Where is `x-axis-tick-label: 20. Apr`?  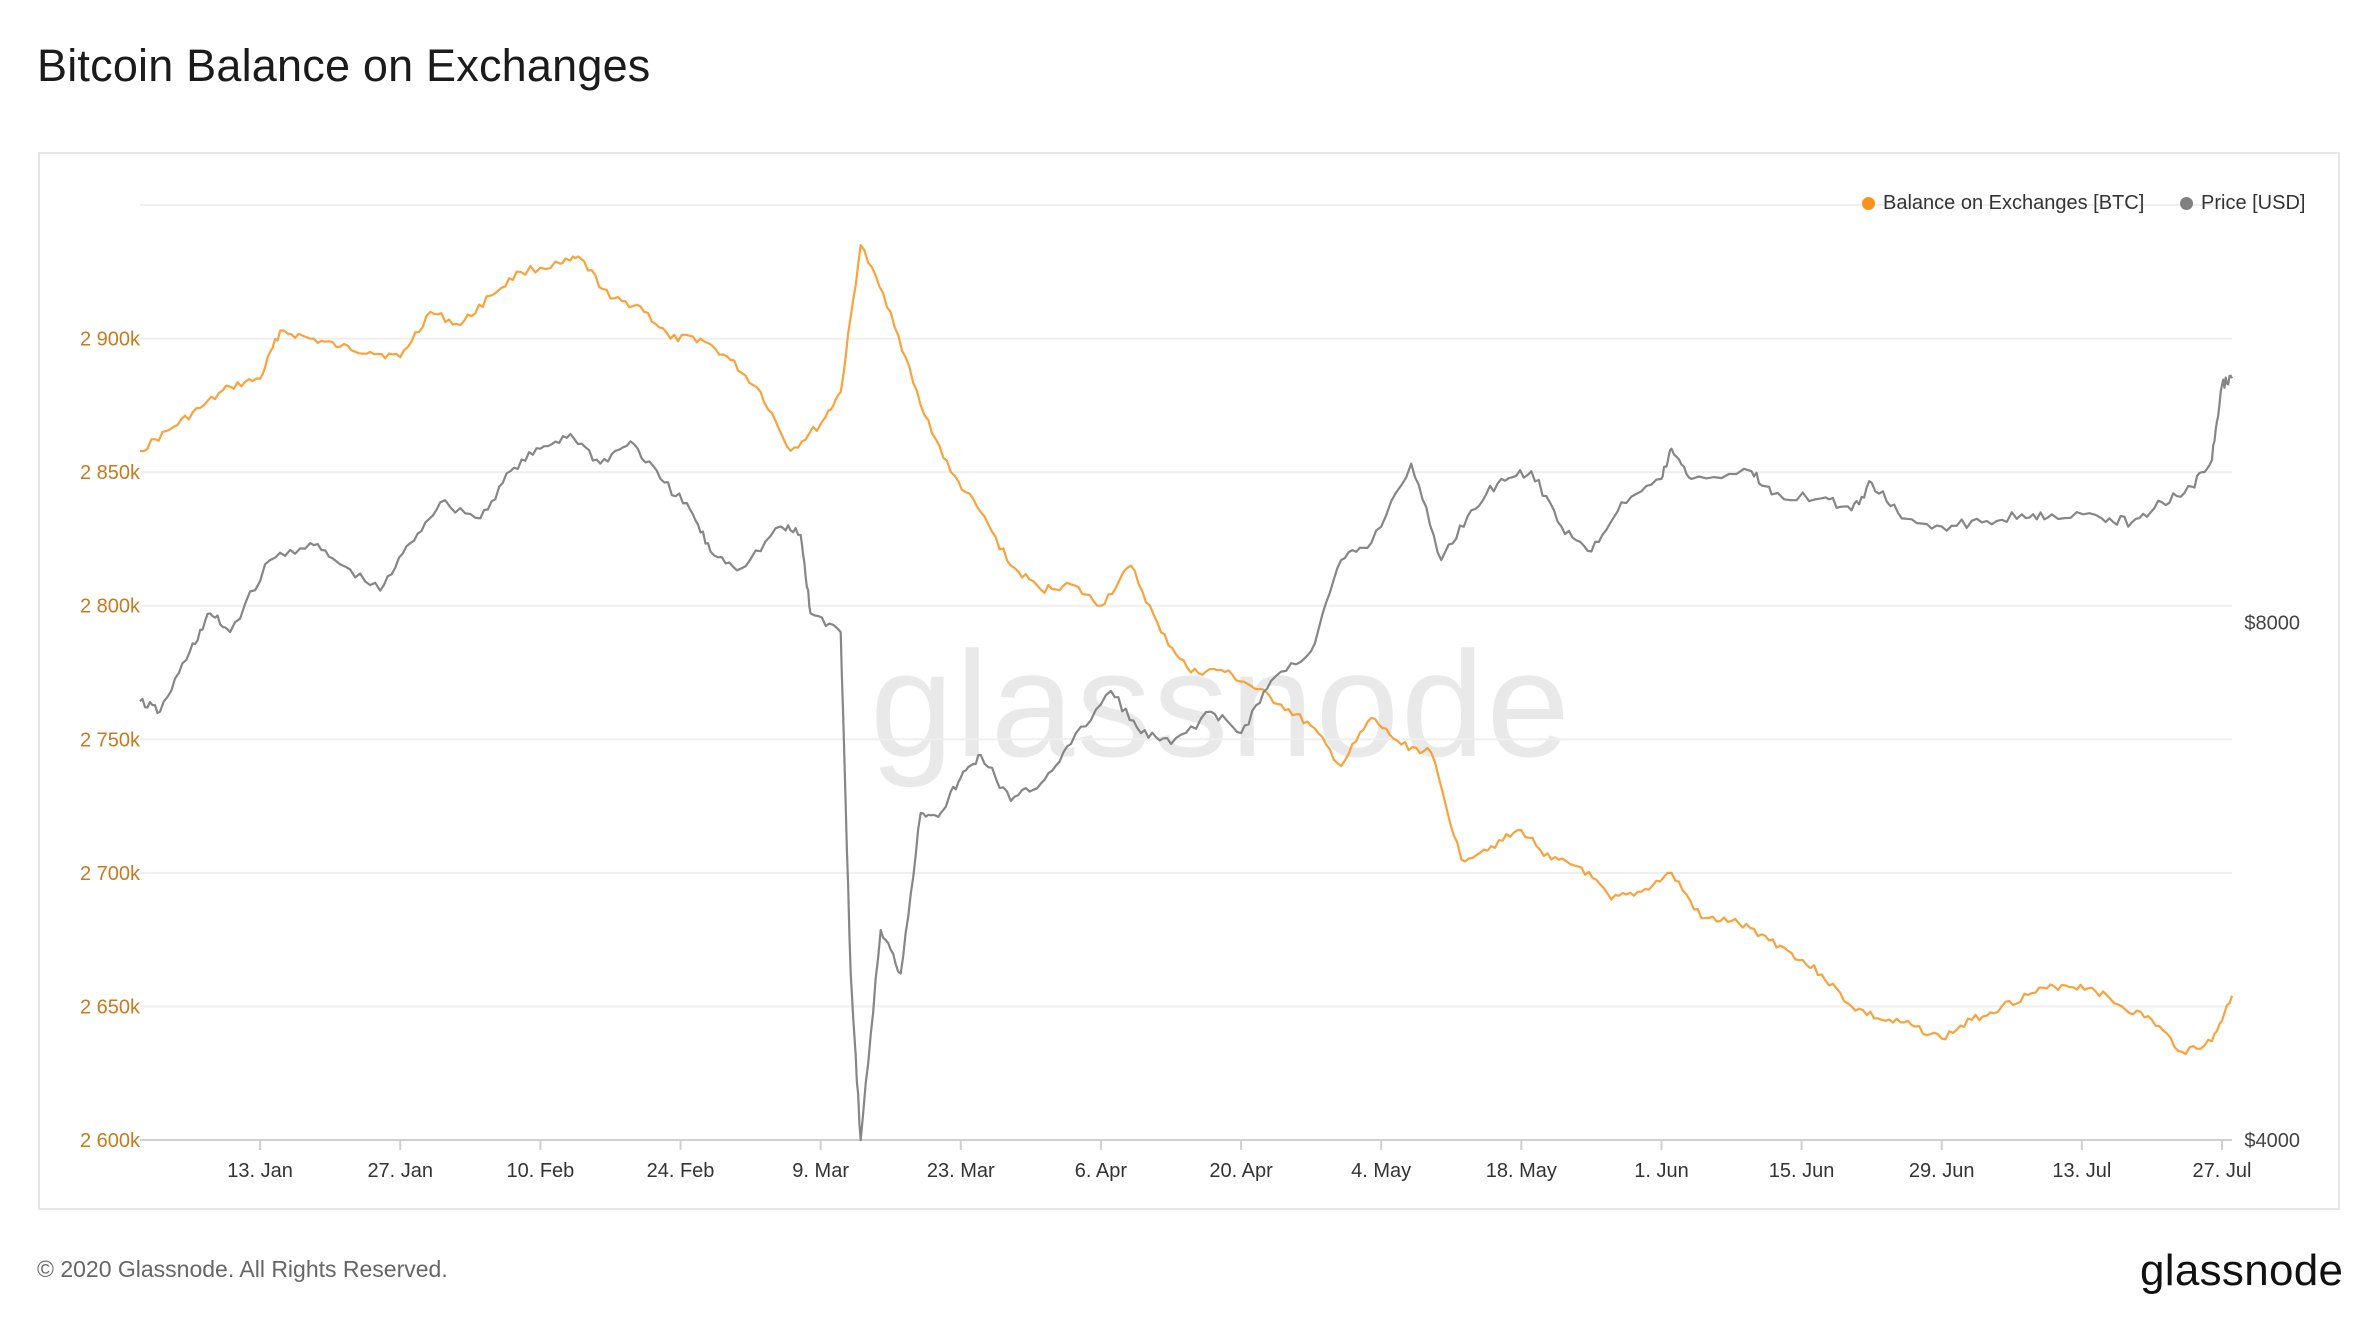 x-axis-tick-label: 20. Apr is located at coordinates (1241, 1171).